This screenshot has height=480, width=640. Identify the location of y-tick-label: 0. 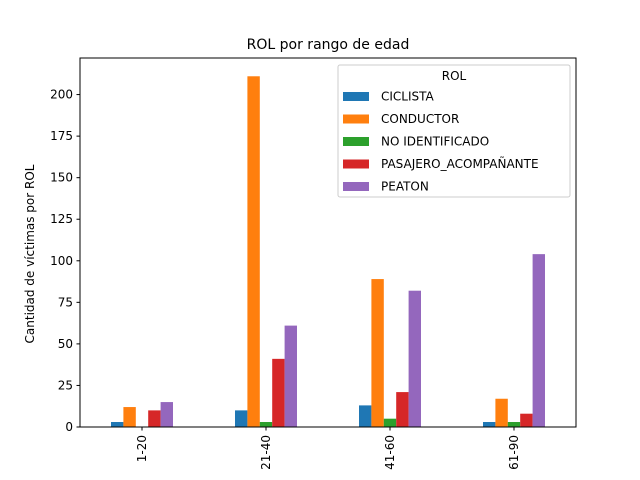
(69, 427).